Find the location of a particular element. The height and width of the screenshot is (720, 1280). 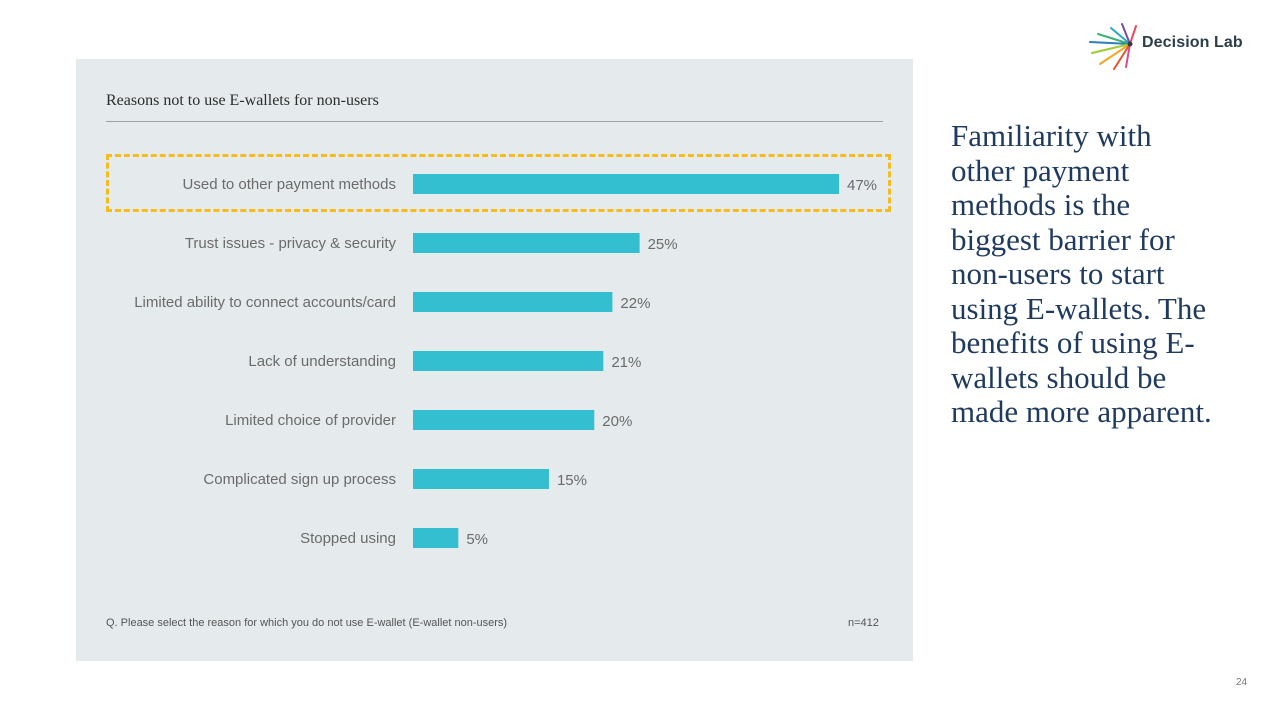

value-label: 15% is located at coordinates (572, 480).